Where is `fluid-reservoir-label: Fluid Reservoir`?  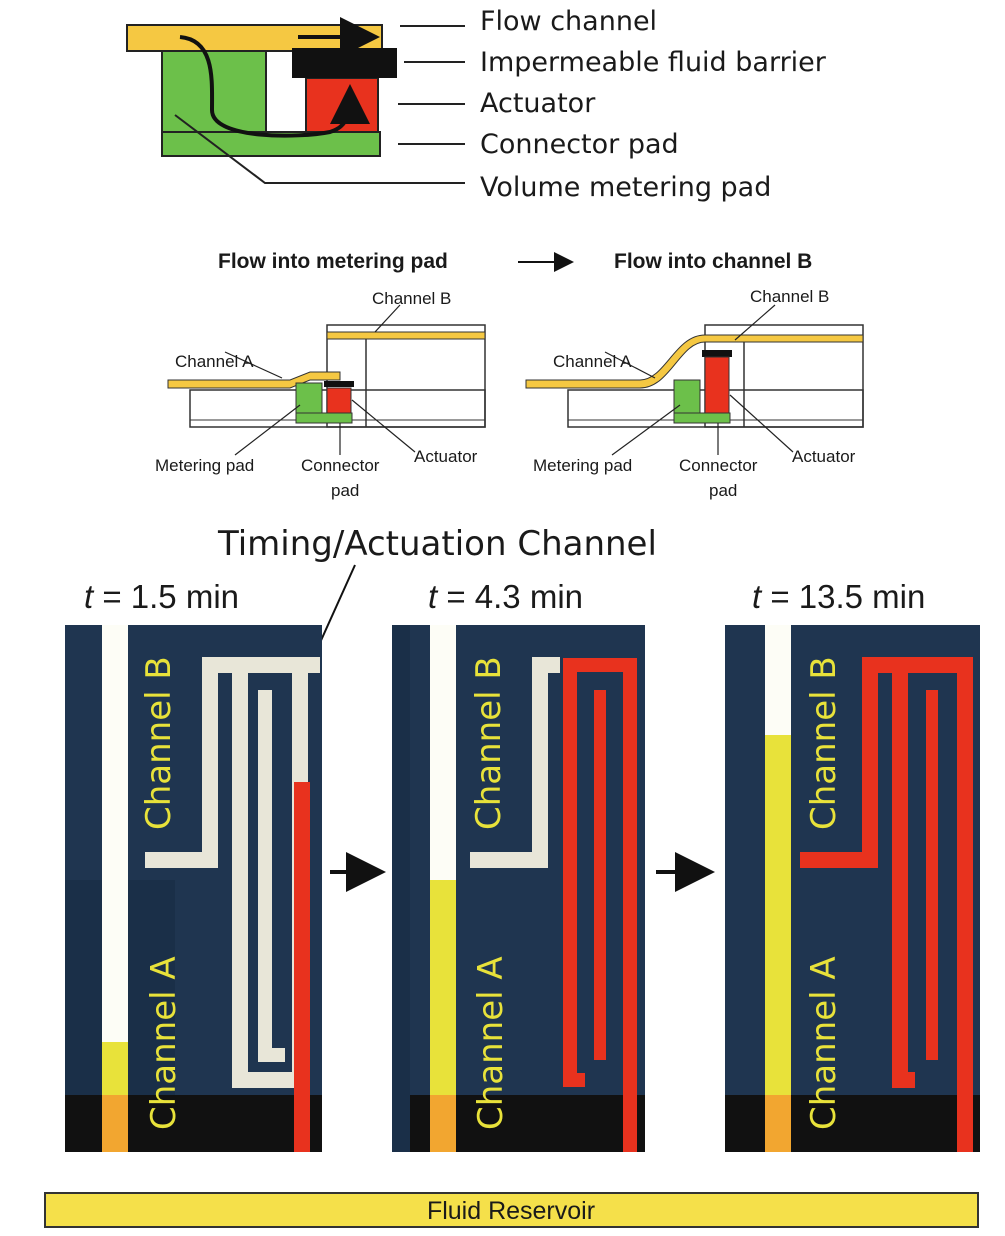
fluid-reservoir-label: Fluid Reservoir is located at coordinates (511, 1211).